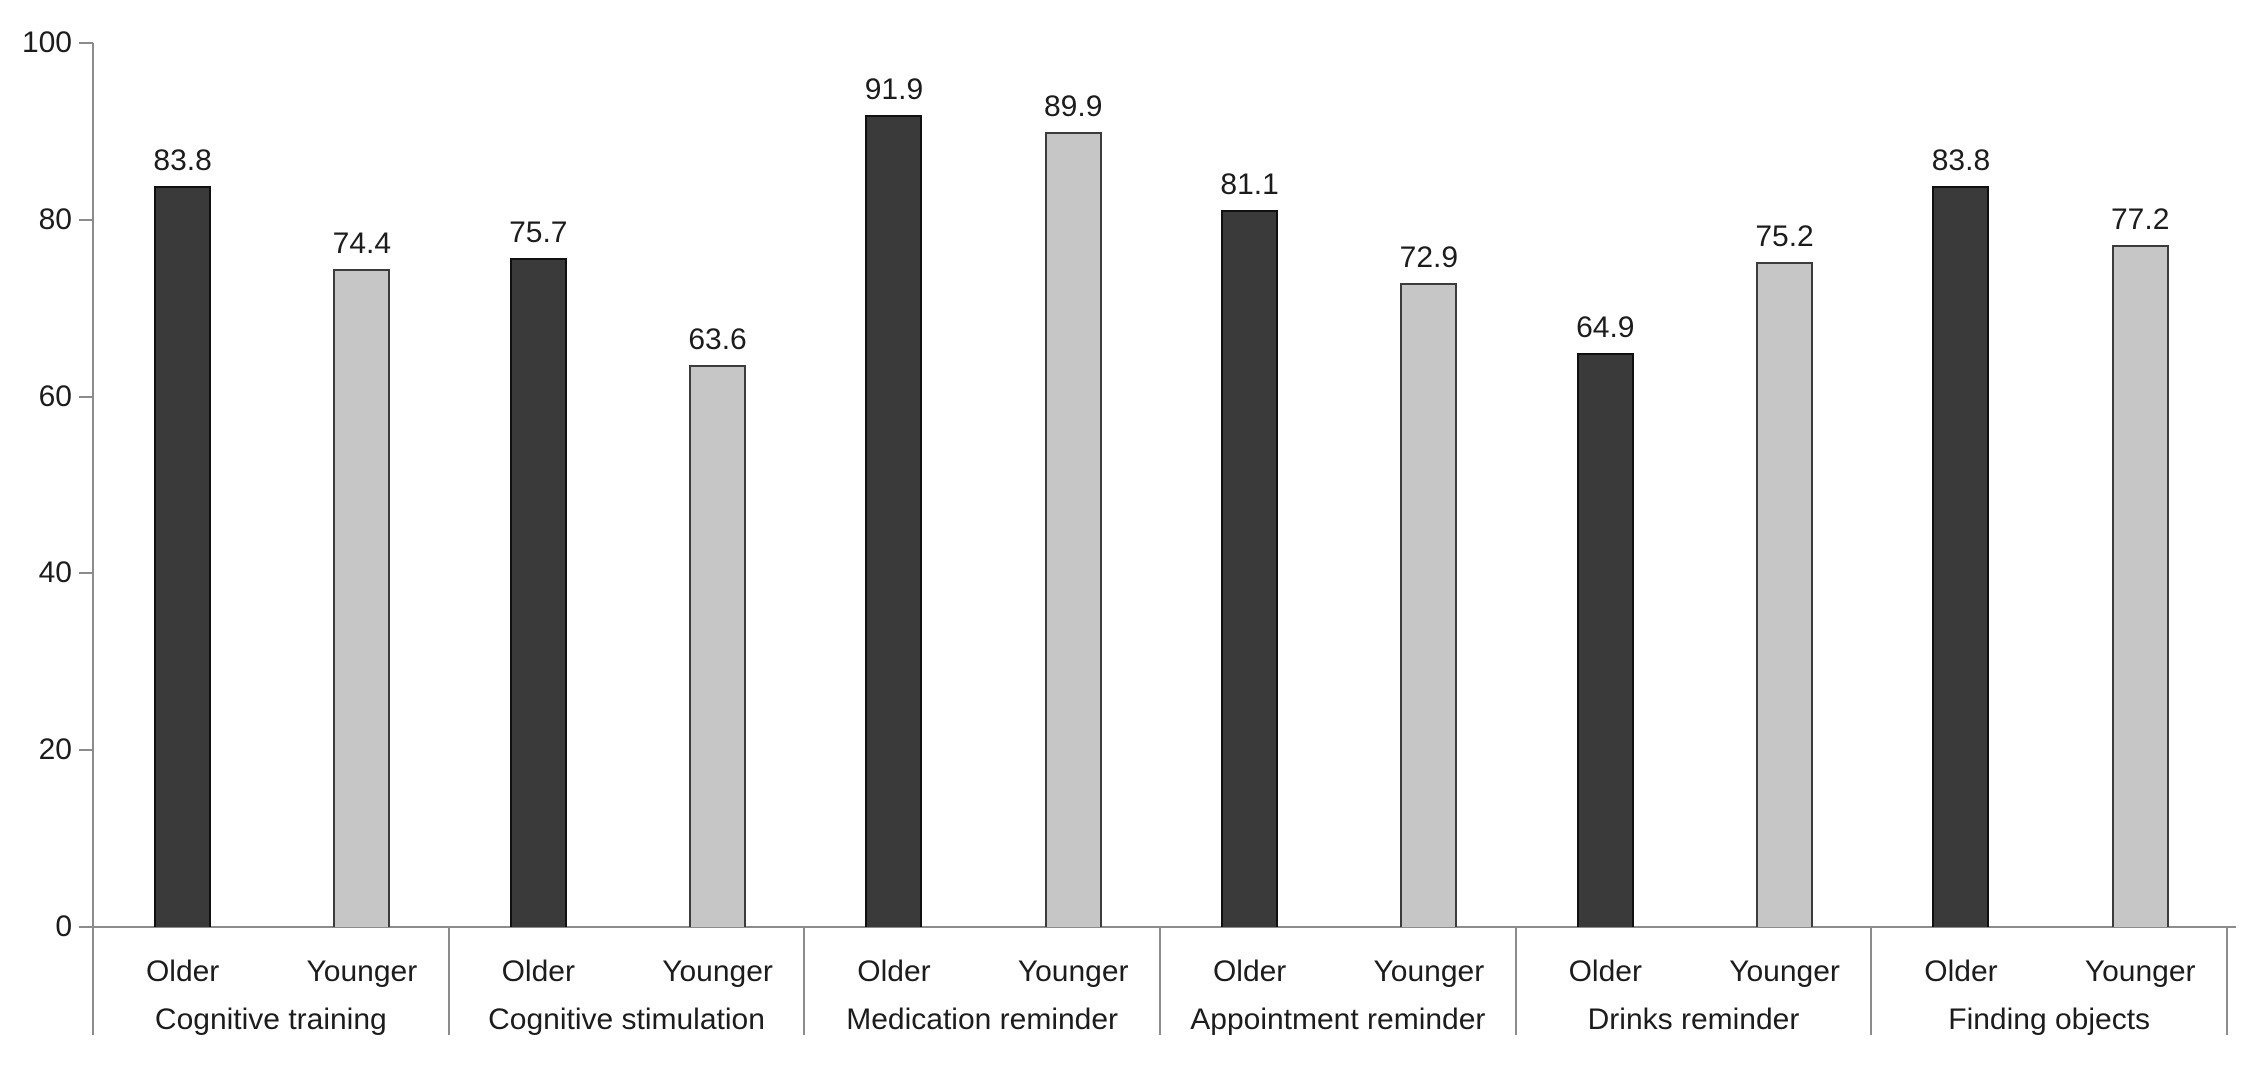  What do you see at coordinates (55, 396) in the screenshot?
I see `y-axis-tick-label: 60` at bounding box center [55, 396].